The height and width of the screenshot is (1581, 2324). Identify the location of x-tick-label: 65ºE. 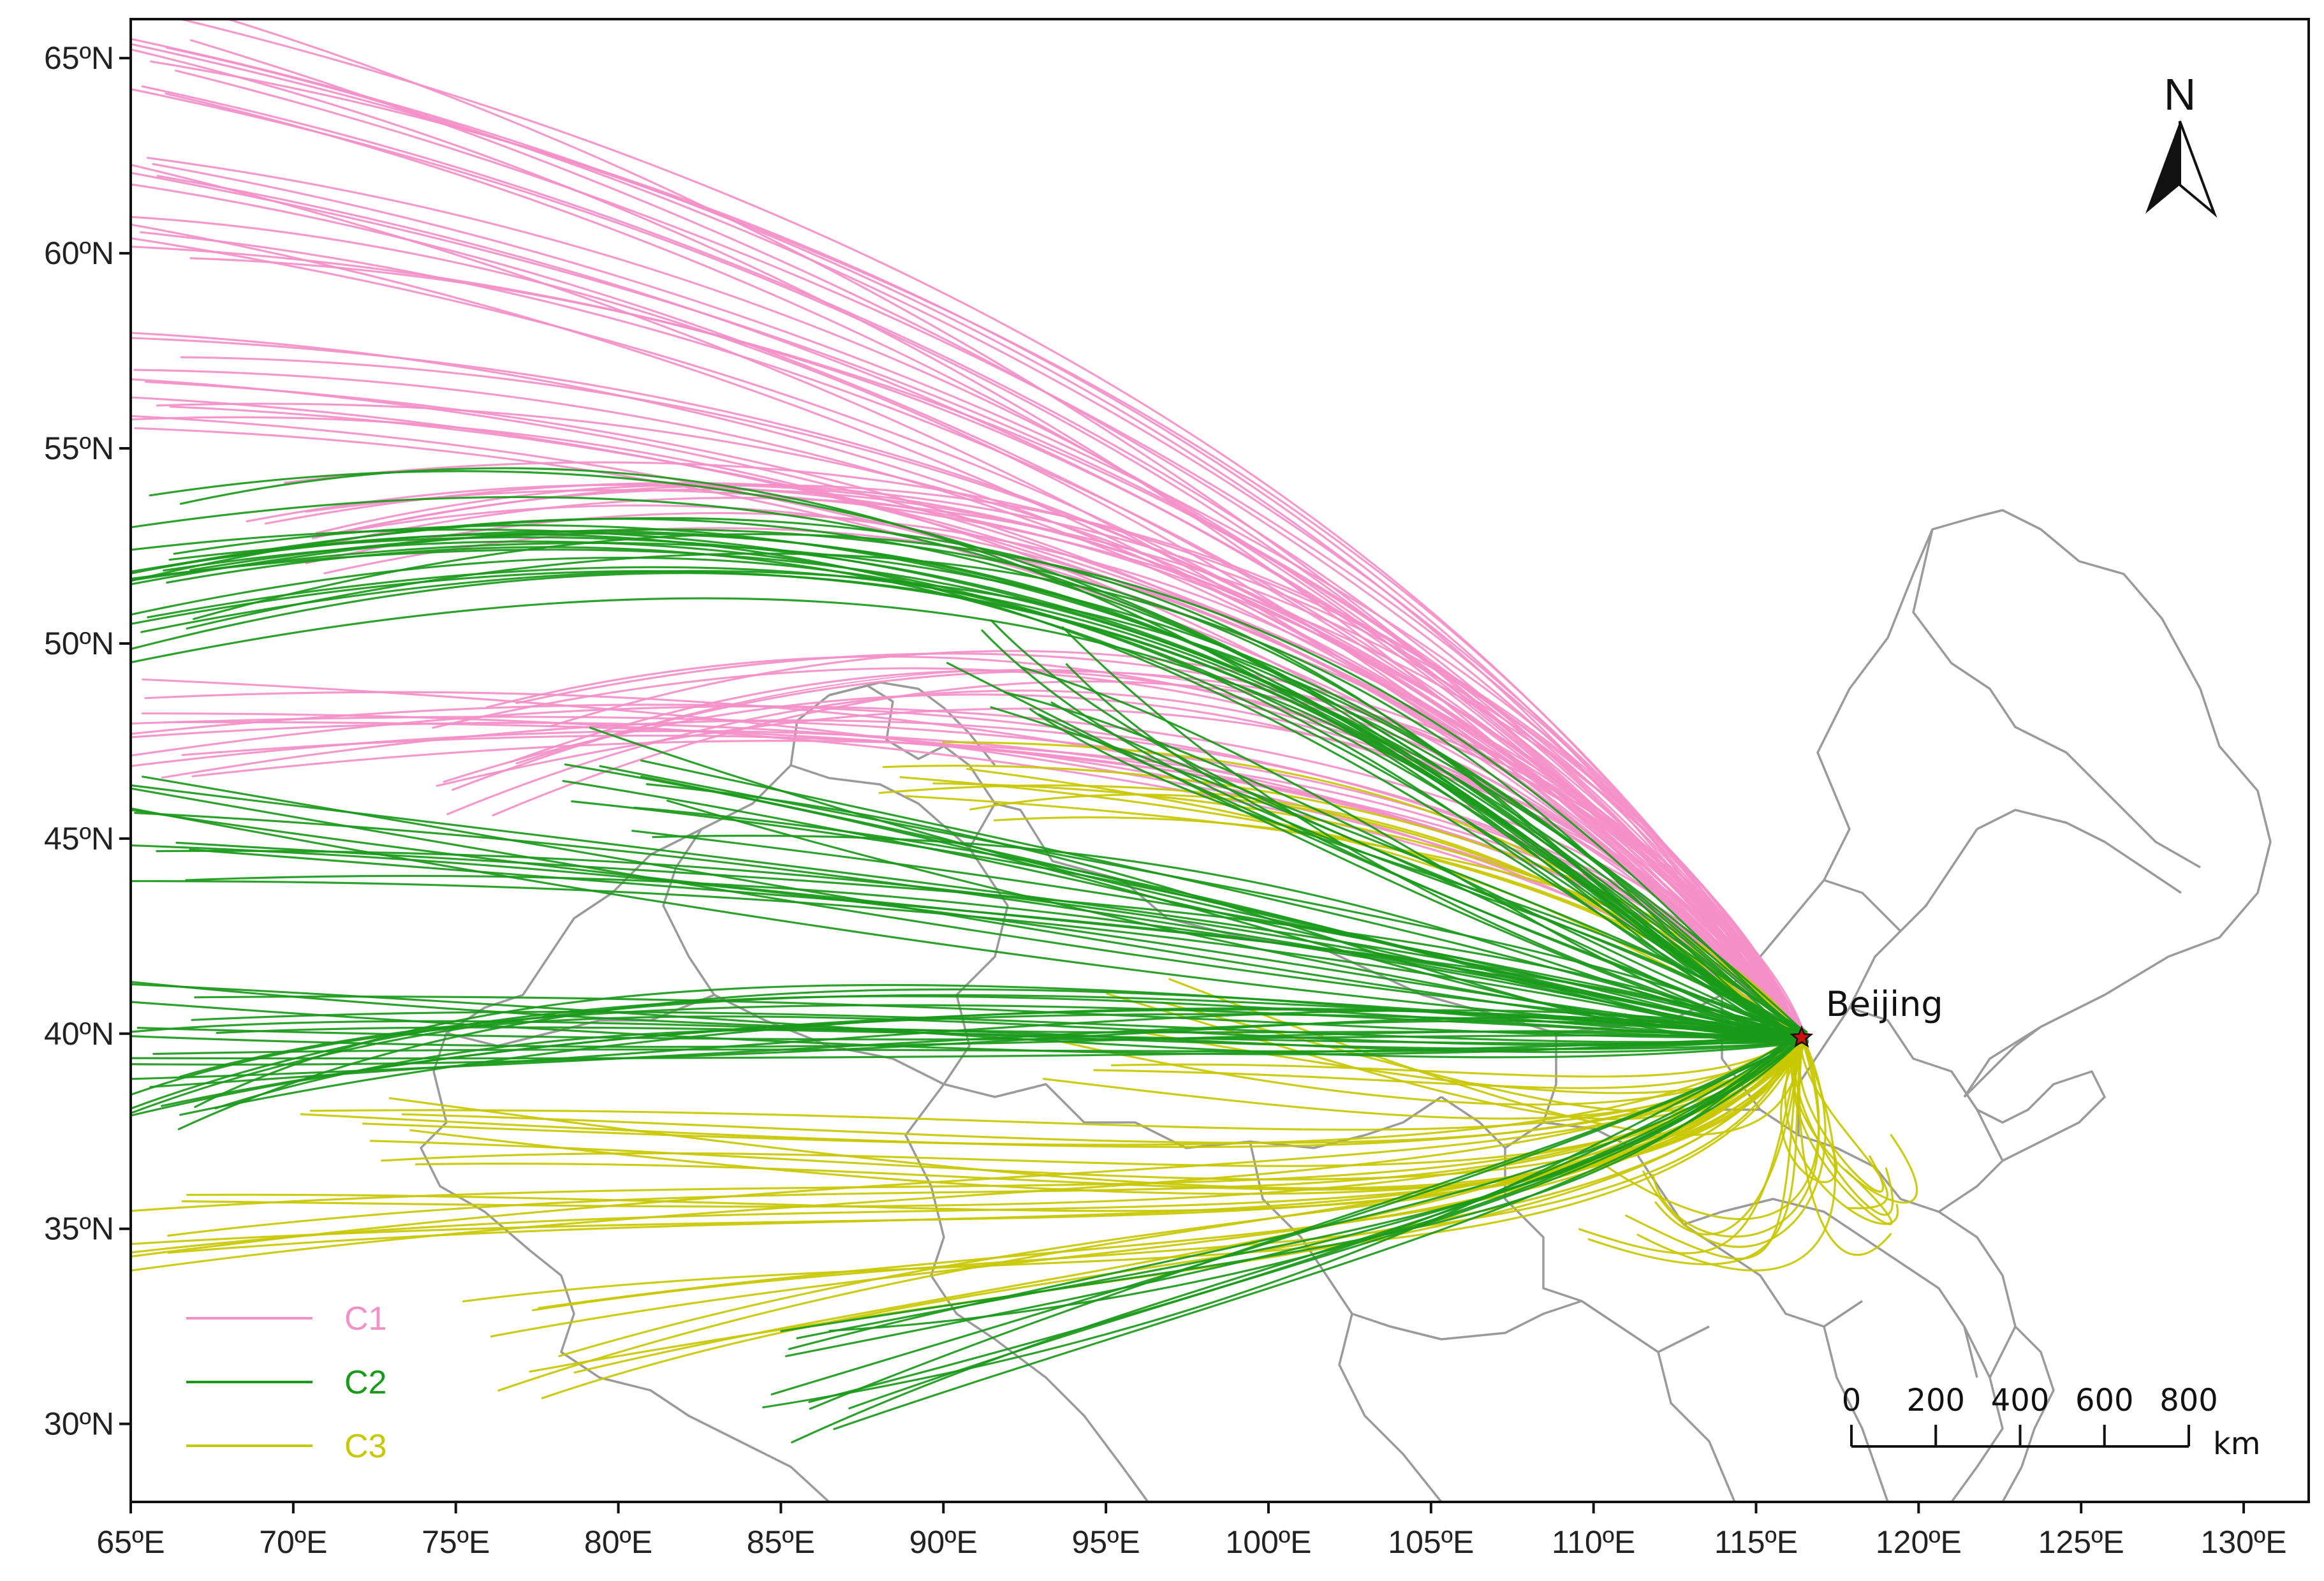
(131, 1542).